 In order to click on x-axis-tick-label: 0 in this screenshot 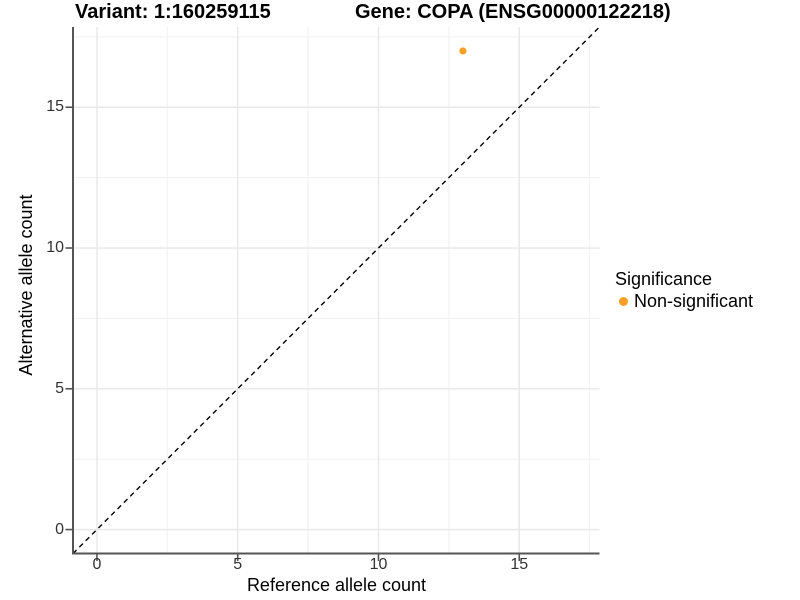, I will do `click(97, 564)`.